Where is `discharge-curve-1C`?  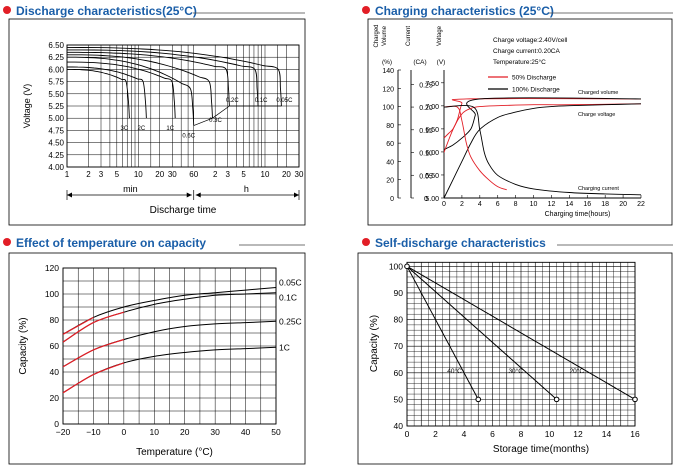
discharge-curve-1C is located at coordinates (121, 90).